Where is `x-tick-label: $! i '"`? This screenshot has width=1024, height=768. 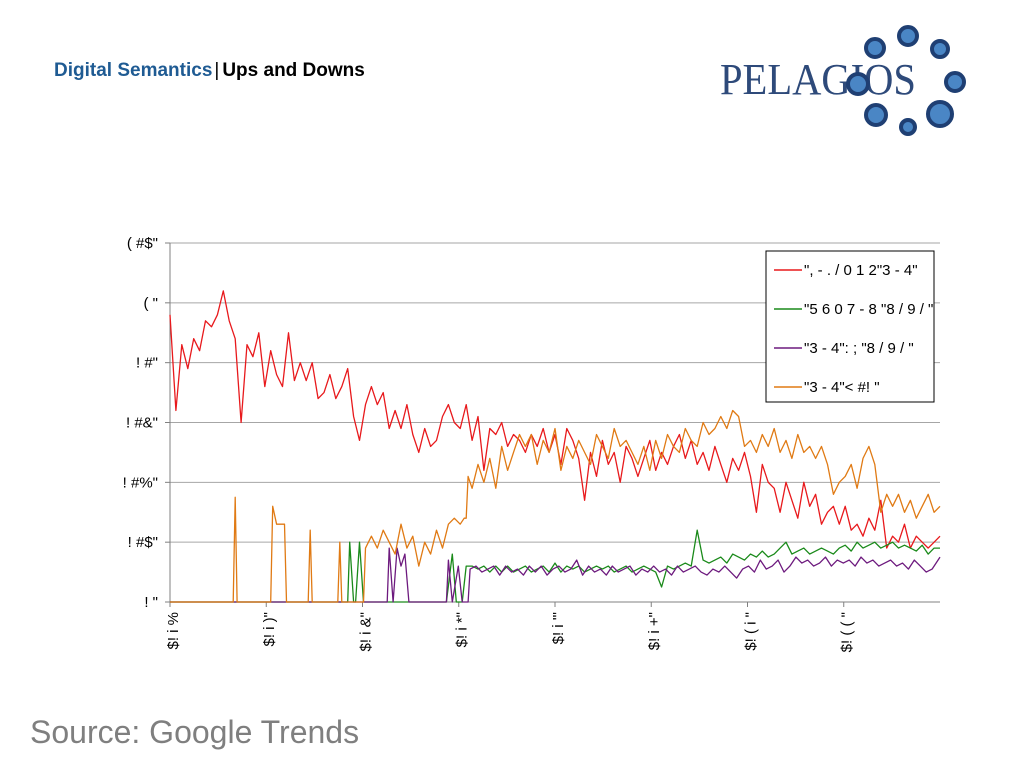
x-tick-label: $! i '" is located at coordinates (558, 628).